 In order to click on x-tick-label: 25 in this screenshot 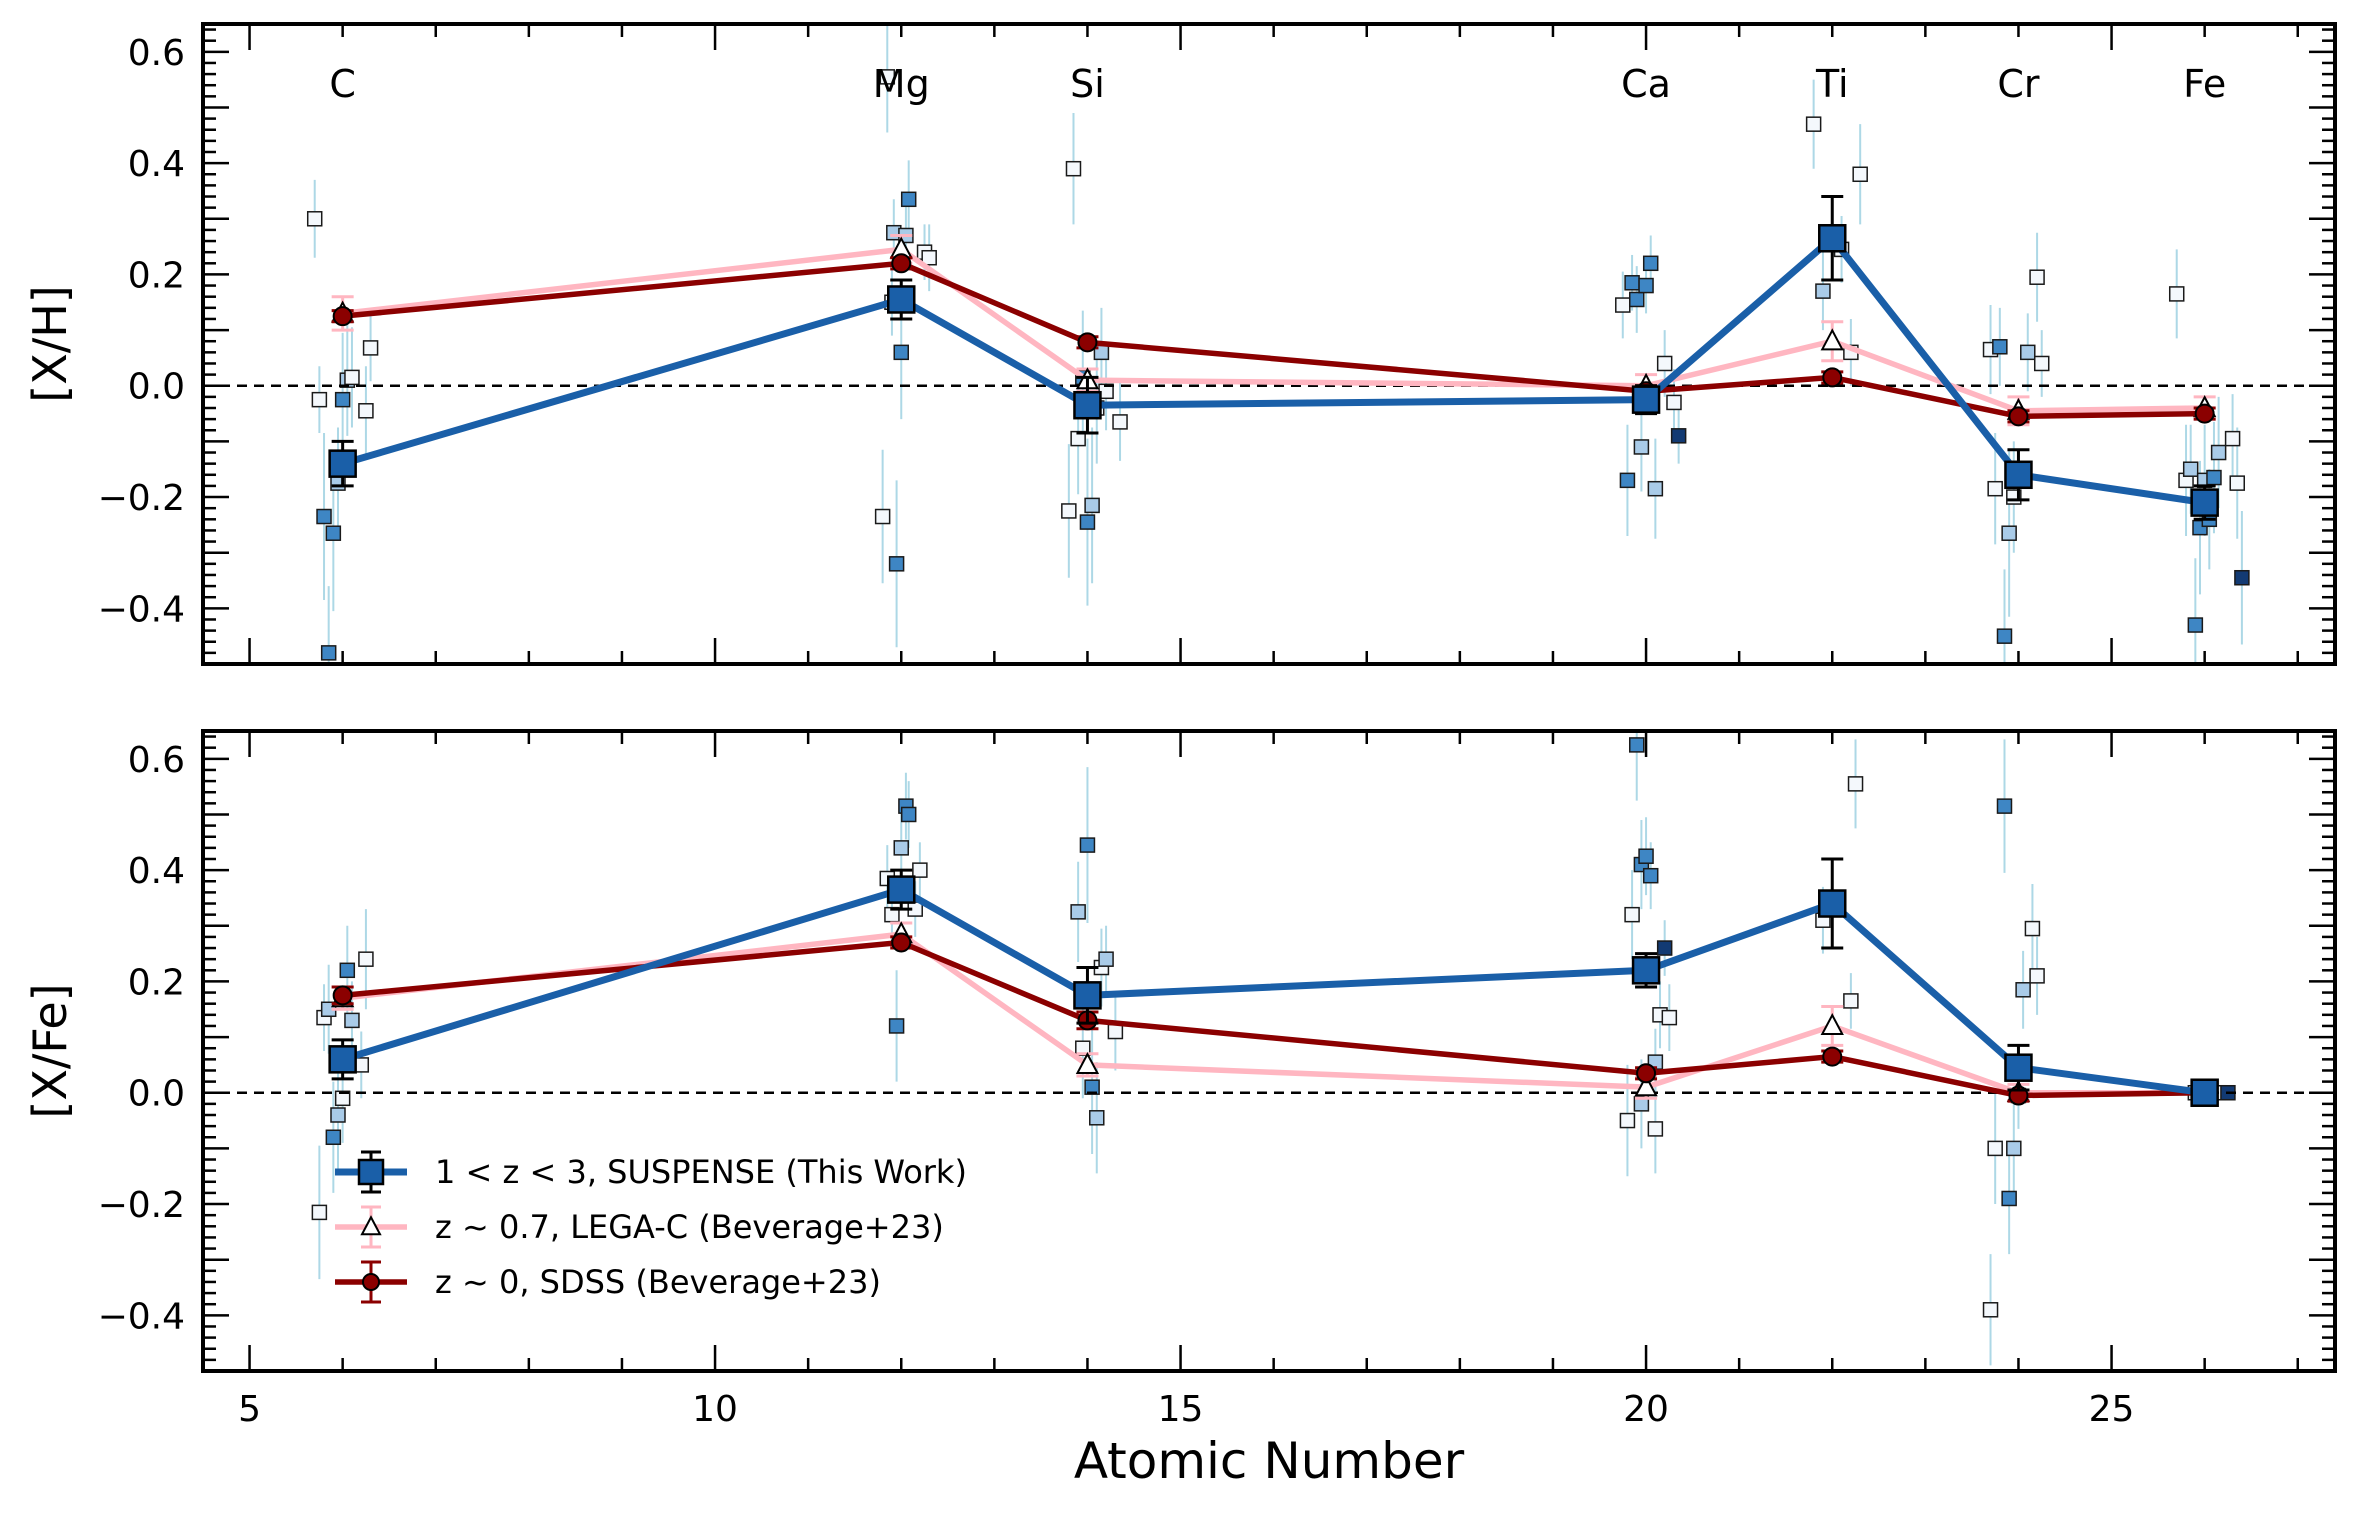, I will do `click(2112, 1409)`.